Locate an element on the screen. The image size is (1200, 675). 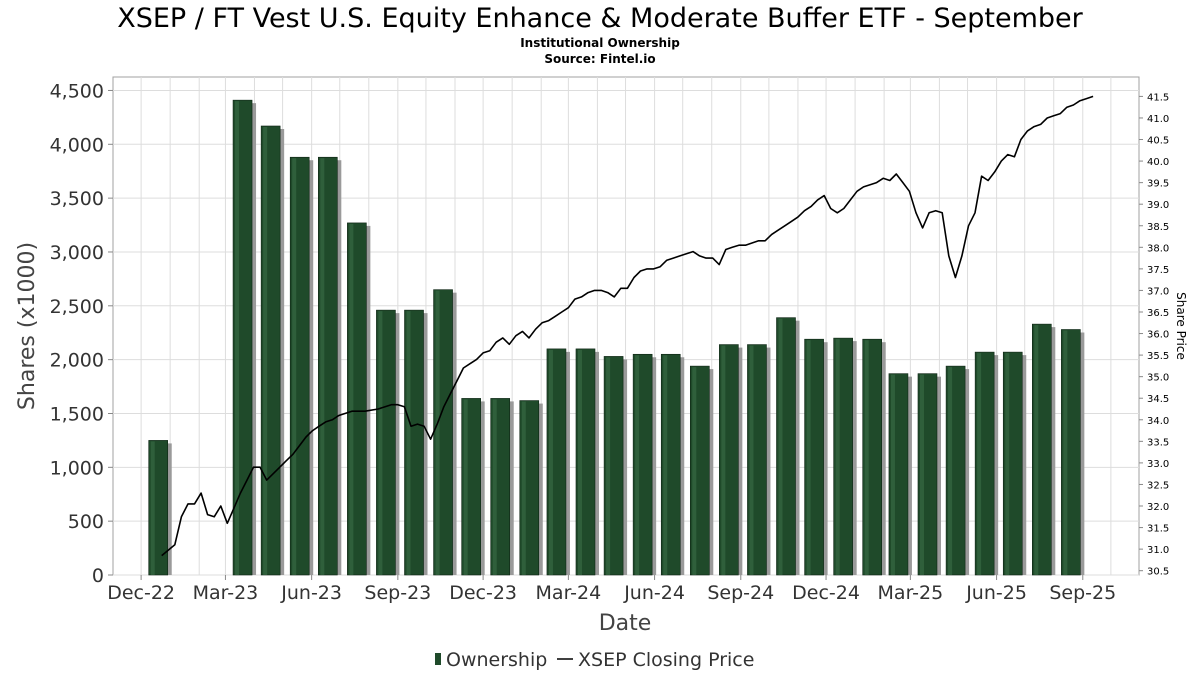
y-tick-label: 2,000 is located at coordinates (77, 361).